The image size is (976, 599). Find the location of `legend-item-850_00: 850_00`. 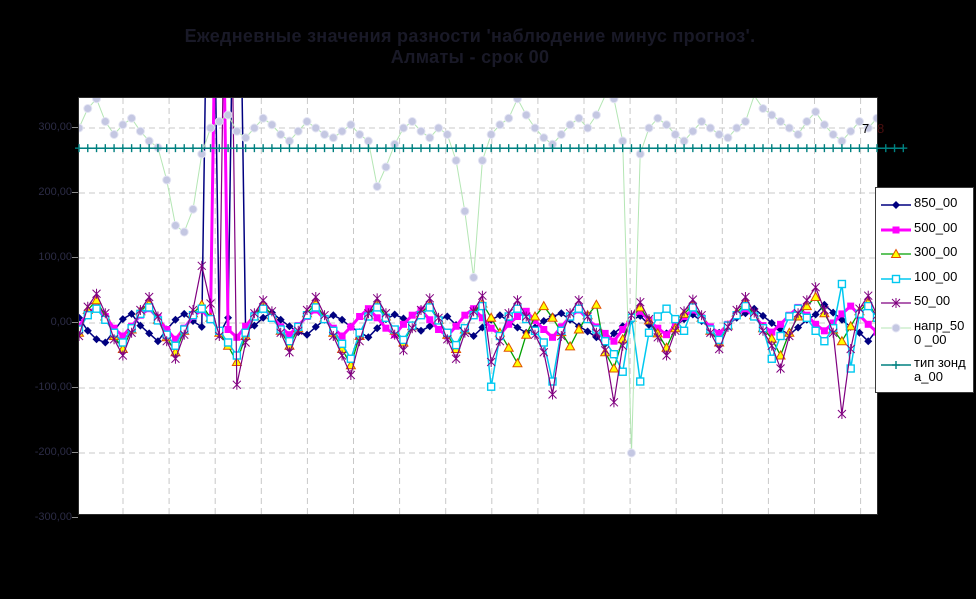

legend-item-850_00: 850_00 is located at coordinates (925, 203).